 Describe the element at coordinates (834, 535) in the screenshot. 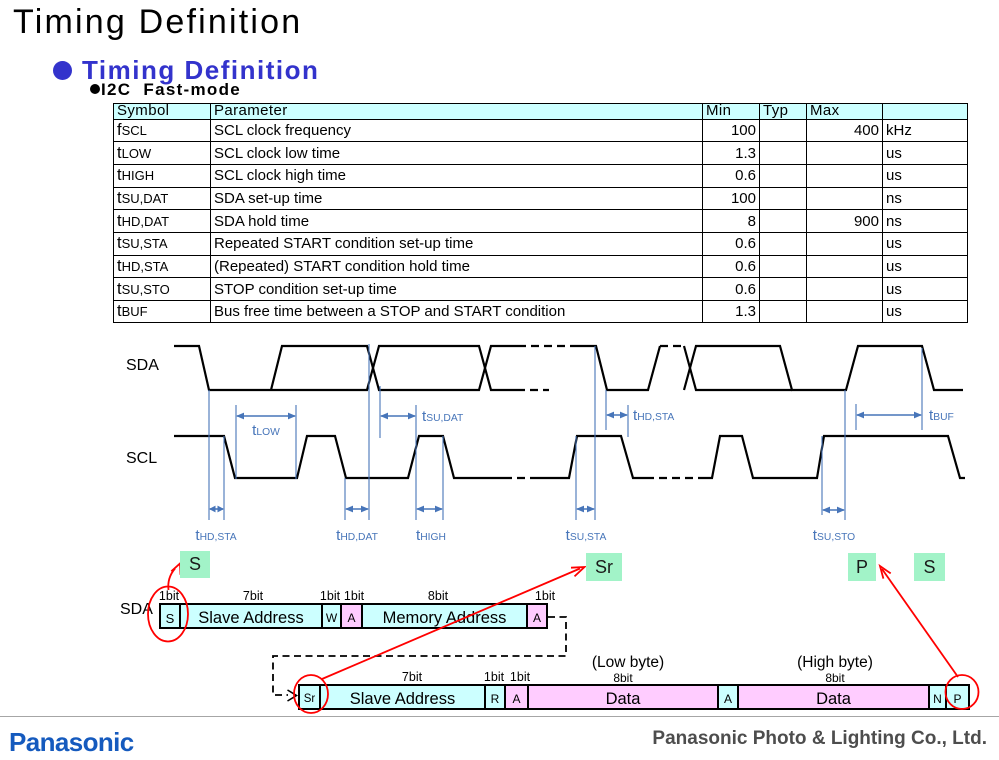

I see `svg-text: tSU,STO` at that location.